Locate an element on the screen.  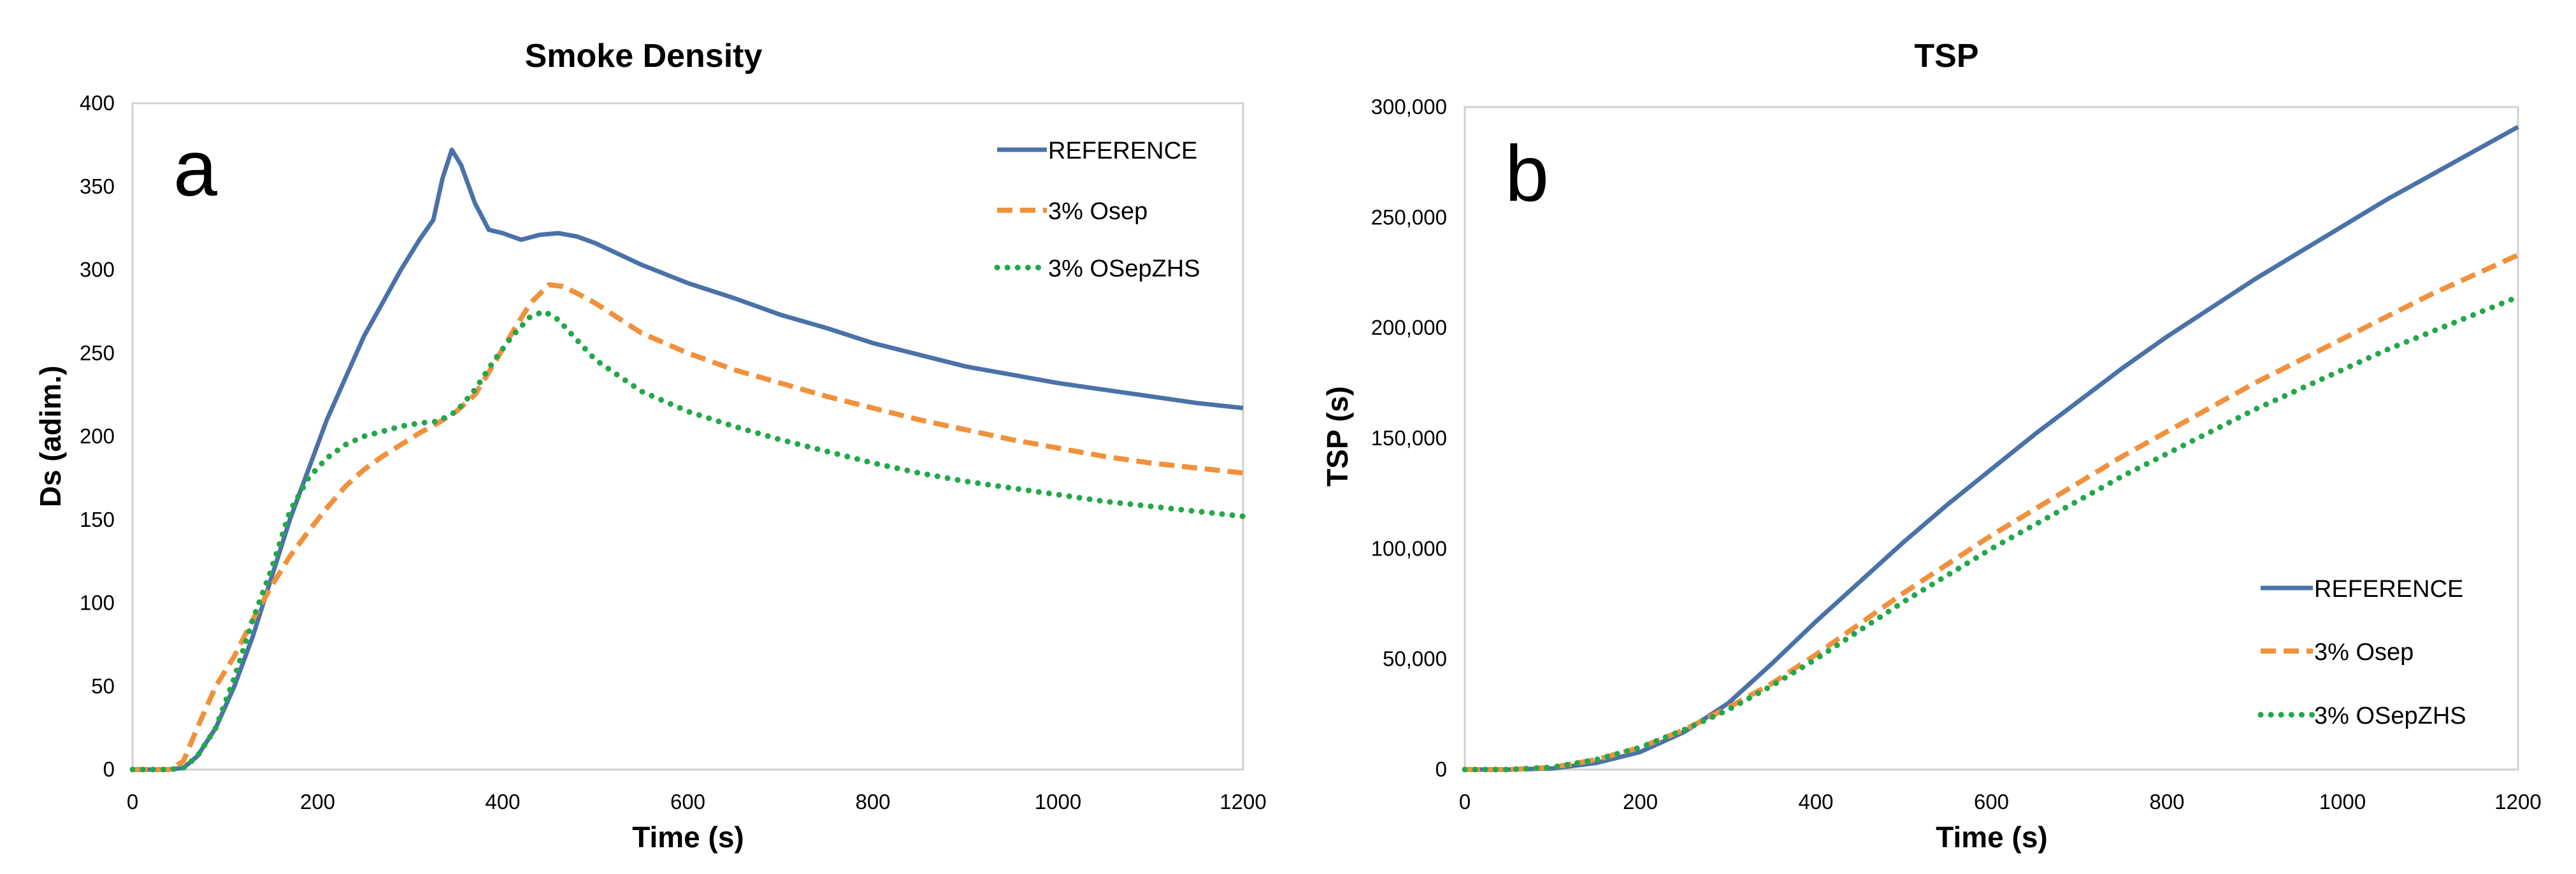
y-tick-label: 100,000 is located at coordinates (1409, 548).